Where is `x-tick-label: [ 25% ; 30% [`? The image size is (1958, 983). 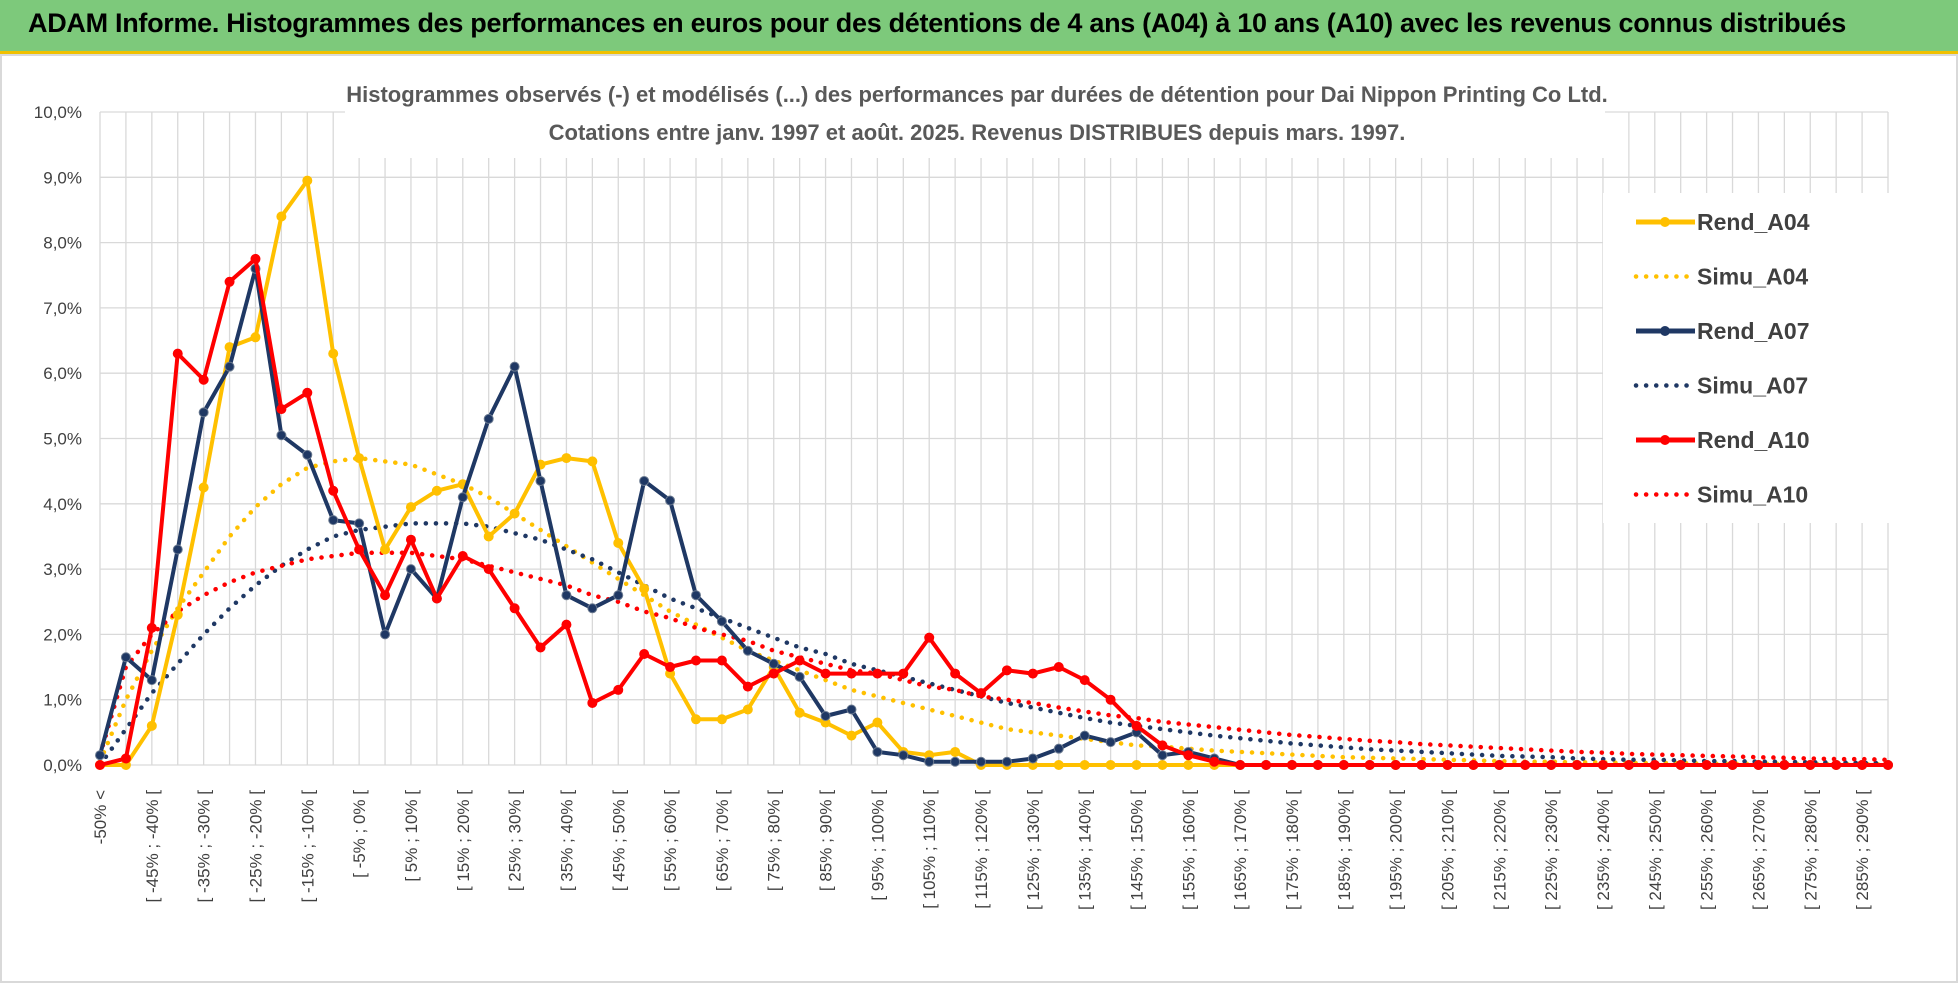 x-tick-label: [ 25% ; 30% [ is located at coordinates (515, 840).